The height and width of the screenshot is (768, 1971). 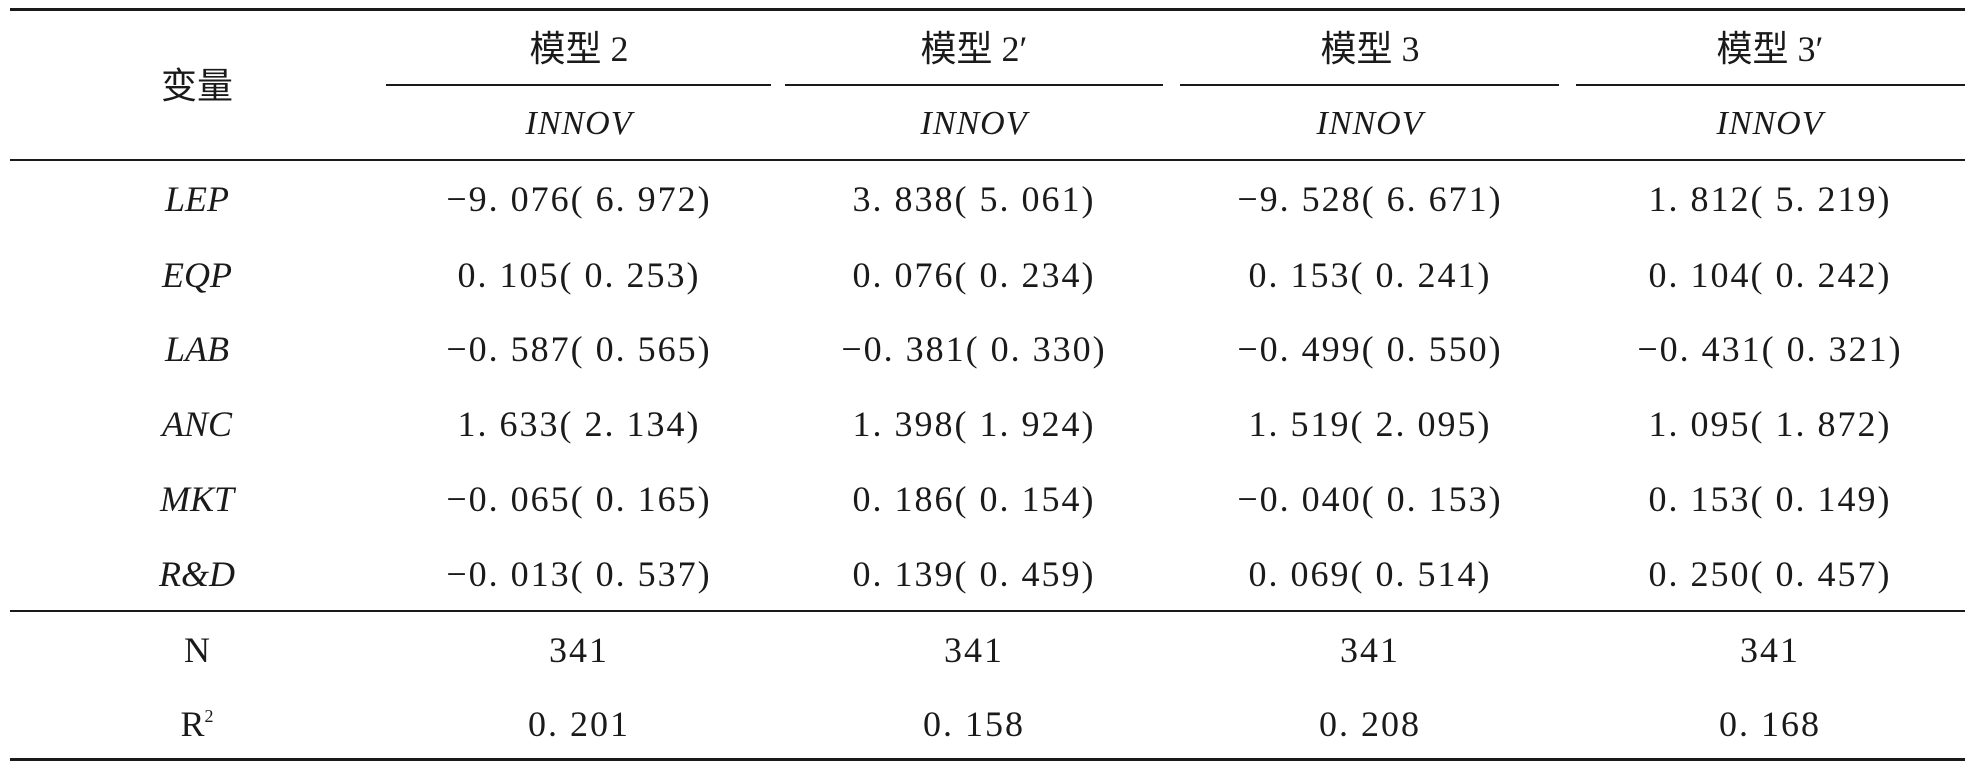 I want to click on variable-header: 变量, so click(x=197, y=86).